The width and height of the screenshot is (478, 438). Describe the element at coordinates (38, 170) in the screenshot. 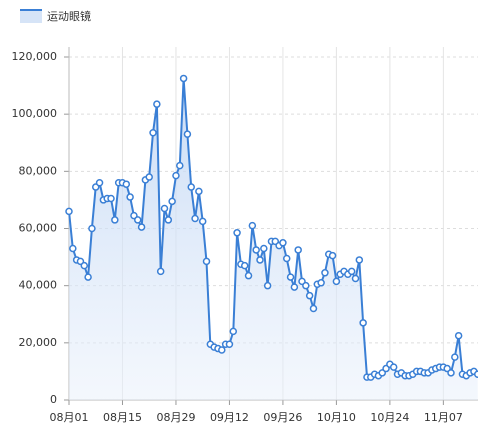

I see `y-tick-label: 80,000` at that location.